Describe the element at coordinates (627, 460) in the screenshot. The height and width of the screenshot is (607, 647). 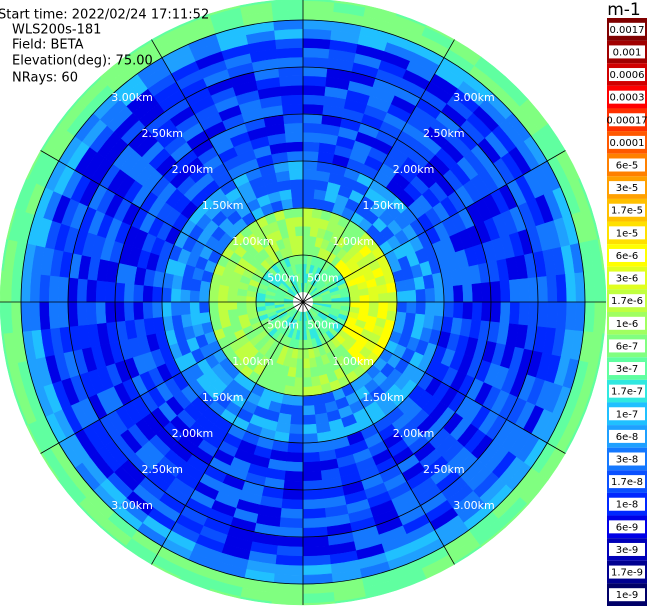
I see `colorbar-label: 3e-8` at that location.